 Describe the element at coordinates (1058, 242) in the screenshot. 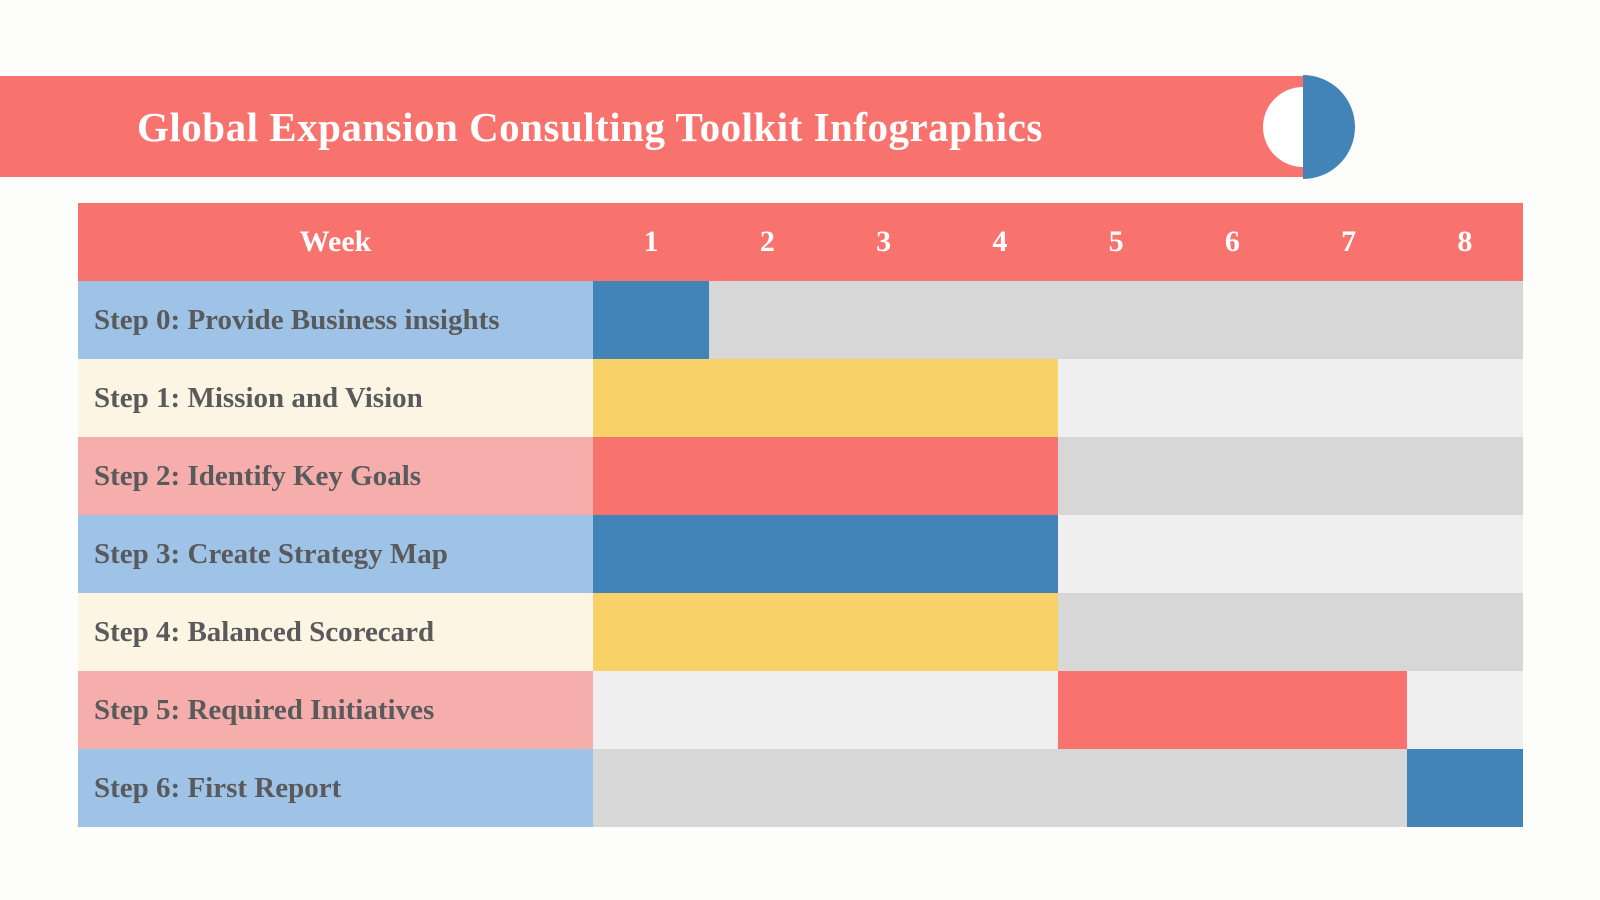

I see `week-numbers: 1 2 3 4 5 6 7 8` at that location.